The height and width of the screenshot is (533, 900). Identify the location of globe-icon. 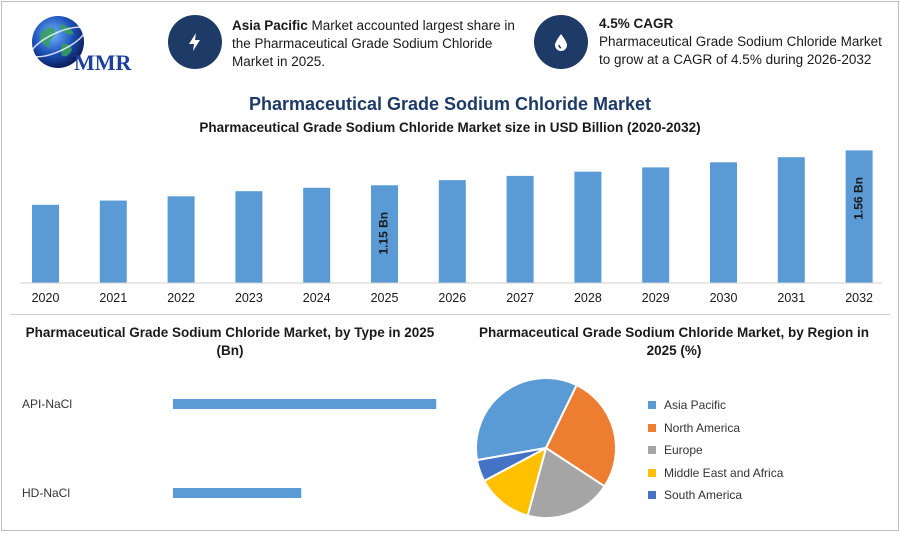
(58, 42).